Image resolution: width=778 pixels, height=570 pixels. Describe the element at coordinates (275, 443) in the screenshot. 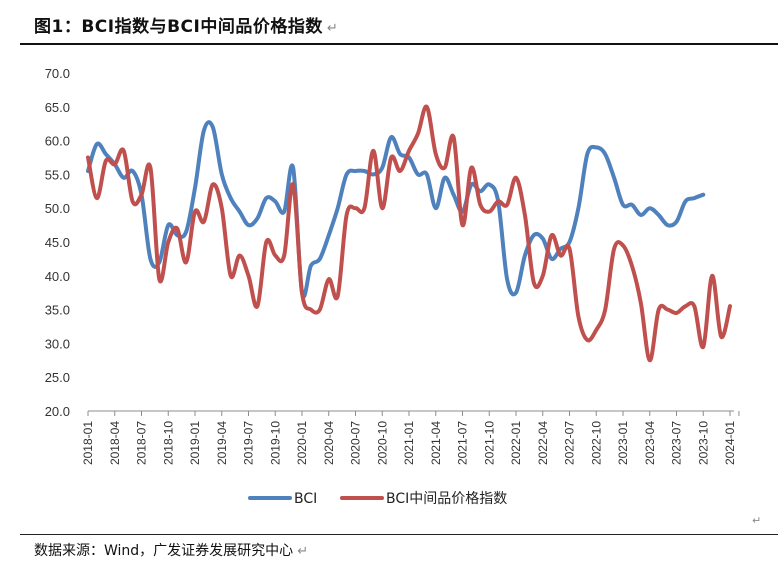

I see `x-tick-label: 2019-10` at that location.